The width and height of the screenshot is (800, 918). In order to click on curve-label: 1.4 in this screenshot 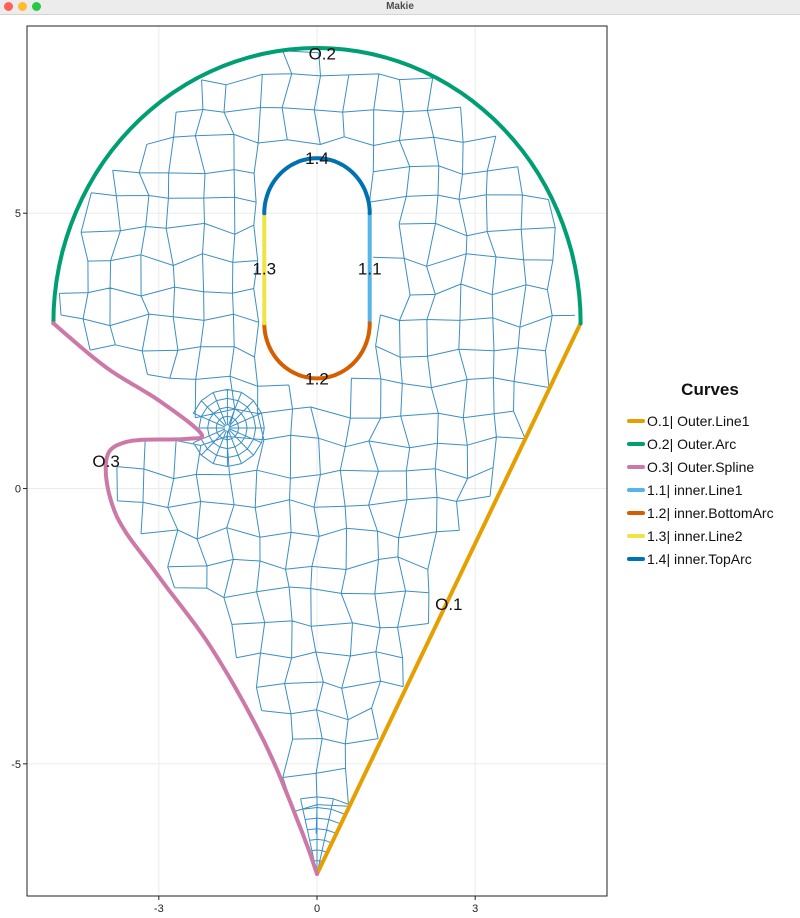, I will do `click(317, 158)`.